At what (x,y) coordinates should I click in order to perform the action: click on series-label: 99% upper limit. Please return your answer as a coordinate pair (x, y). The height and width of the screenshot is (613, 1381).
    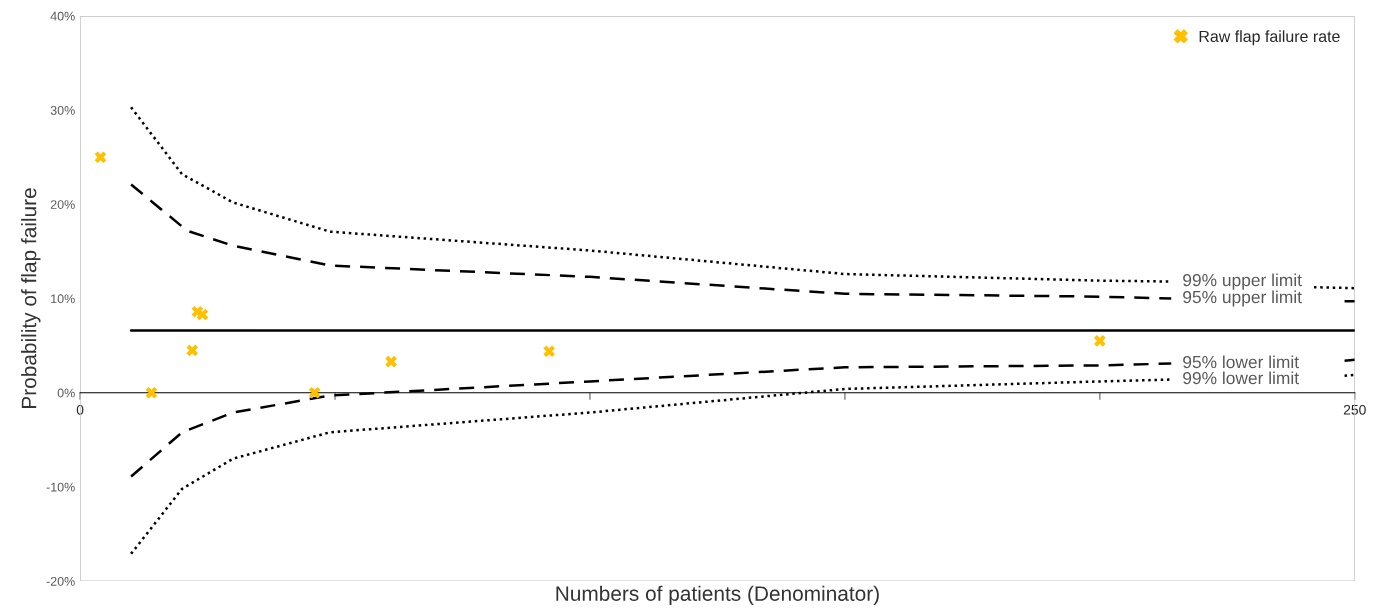
    Looking at the image, I should click on (1242, 281).